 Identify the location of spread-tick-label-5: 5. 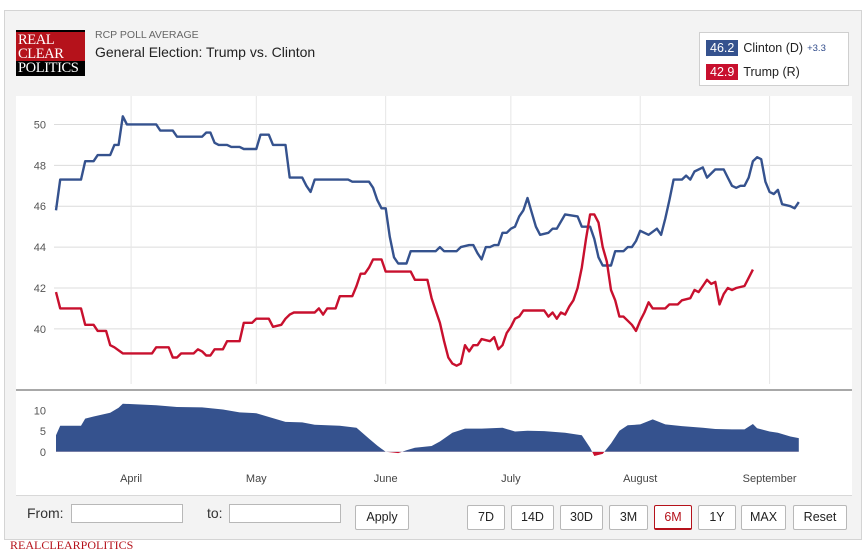
(43, 432).